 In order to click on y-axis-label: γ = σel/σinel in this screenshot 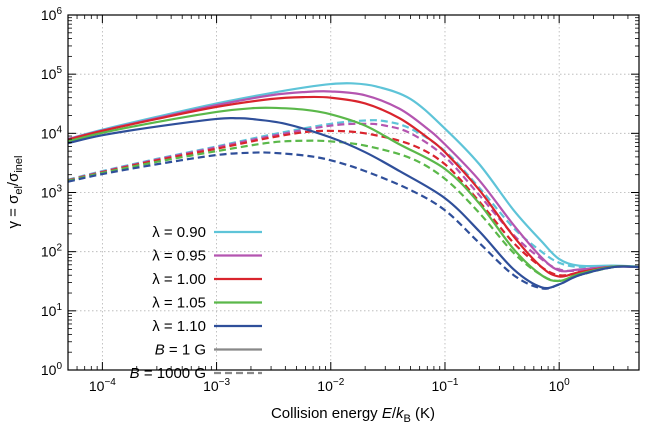, I will do `click(15, 192)`.